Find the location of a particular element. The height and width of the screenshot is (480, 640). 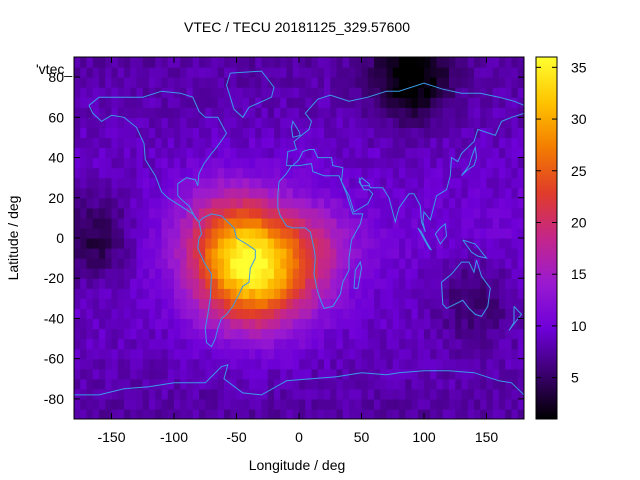

y-tick-label: 80 is located at coordinates (56, 77).